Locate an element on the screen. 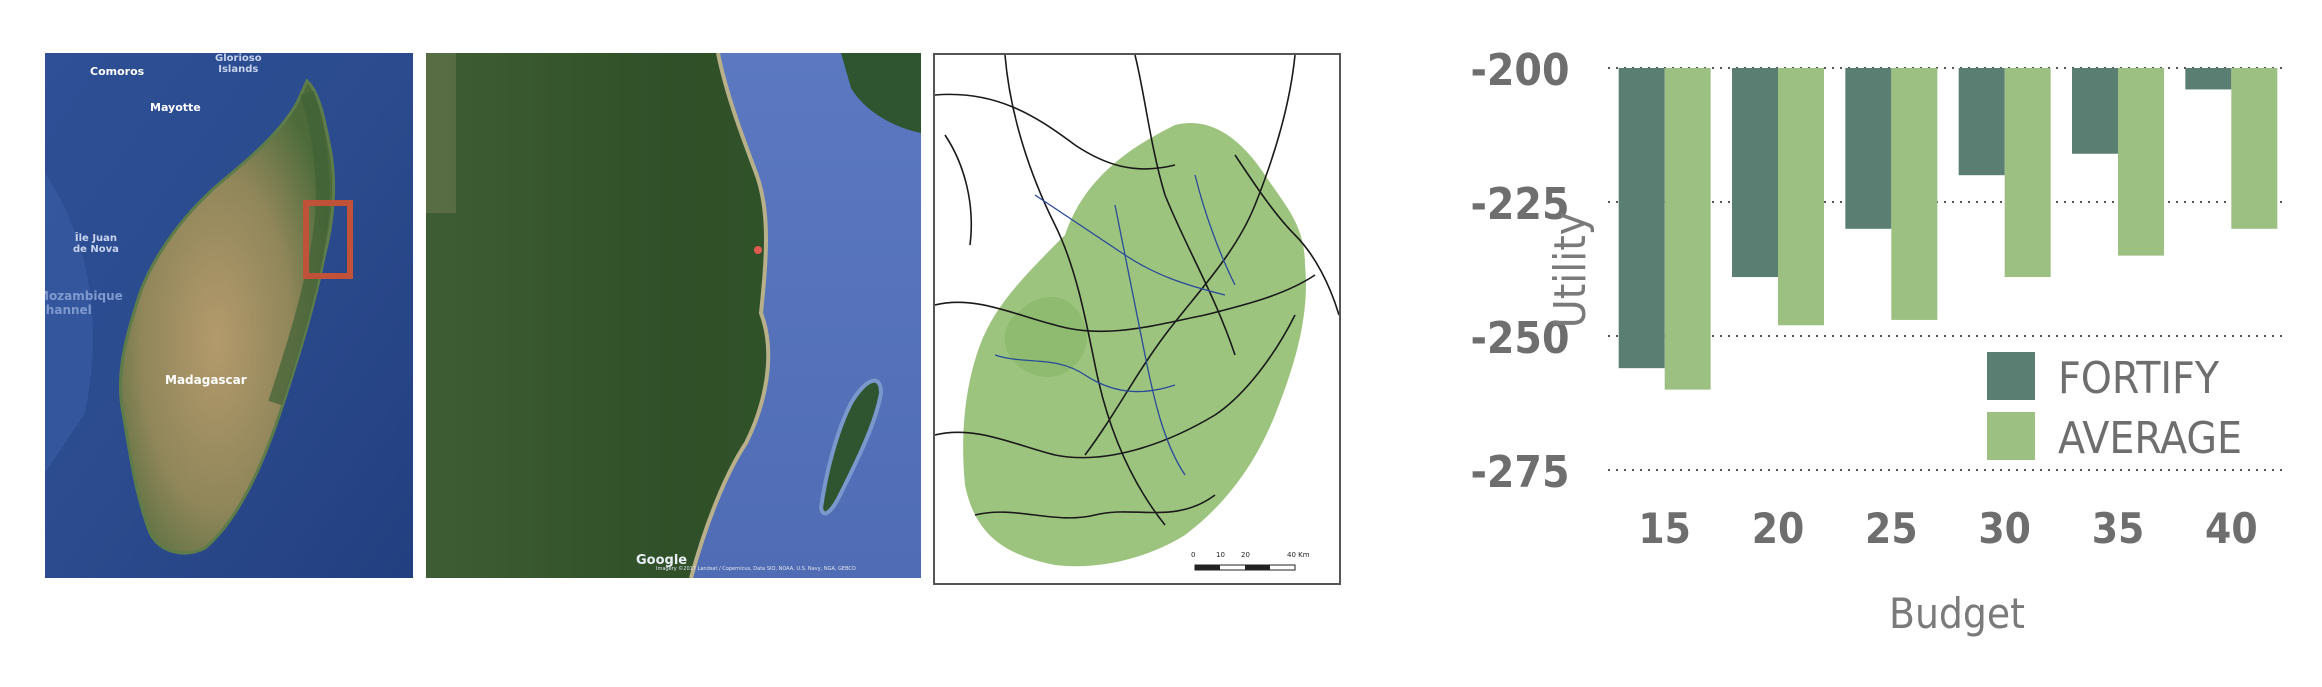 The width and height of the screenshot is (2322, 687). bars is located at coordinates (1948, 229).